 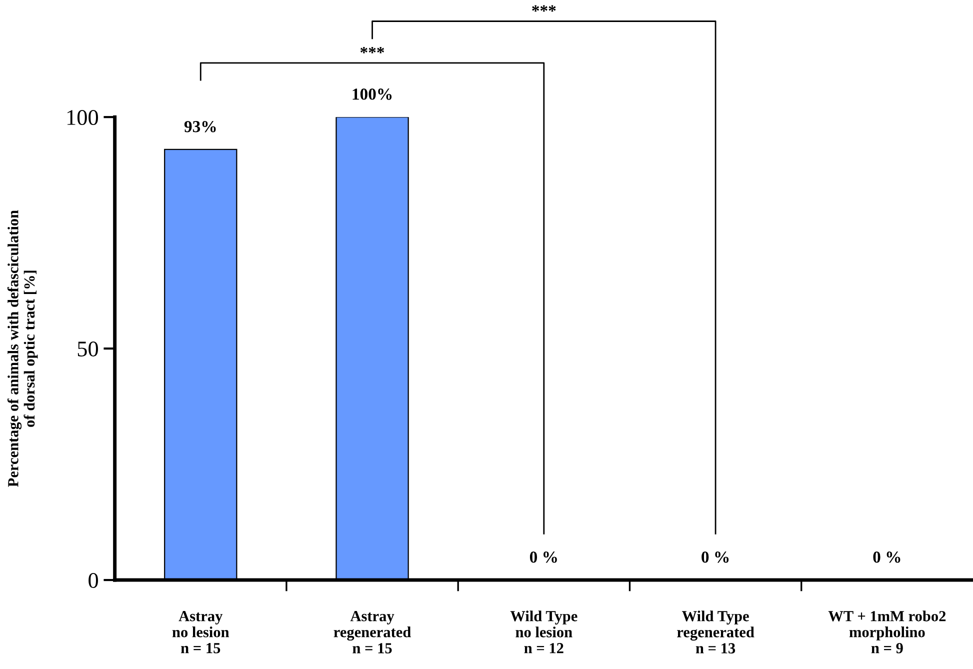 I want to click on y-tick-label: 0, so click(x=93, y=580).